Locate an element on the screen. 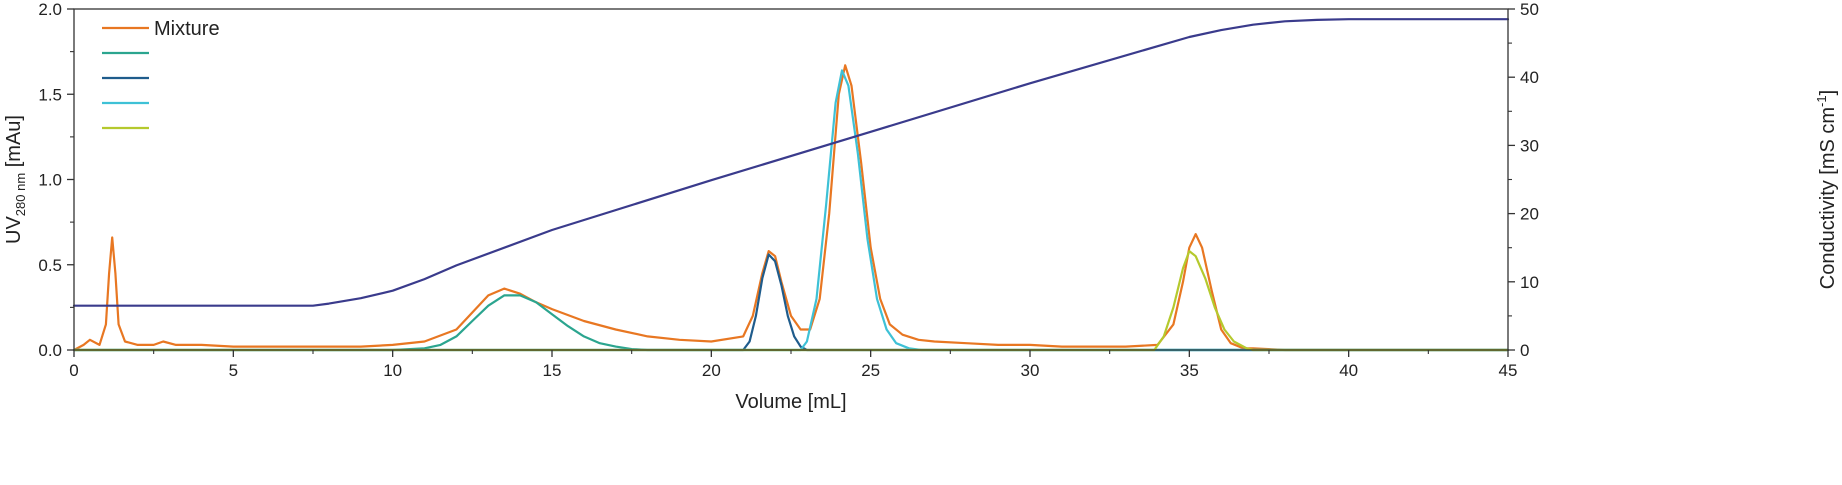 The image size is (1842, 485). y2-tick-label: 50 is located at coordinates (1529, 9).